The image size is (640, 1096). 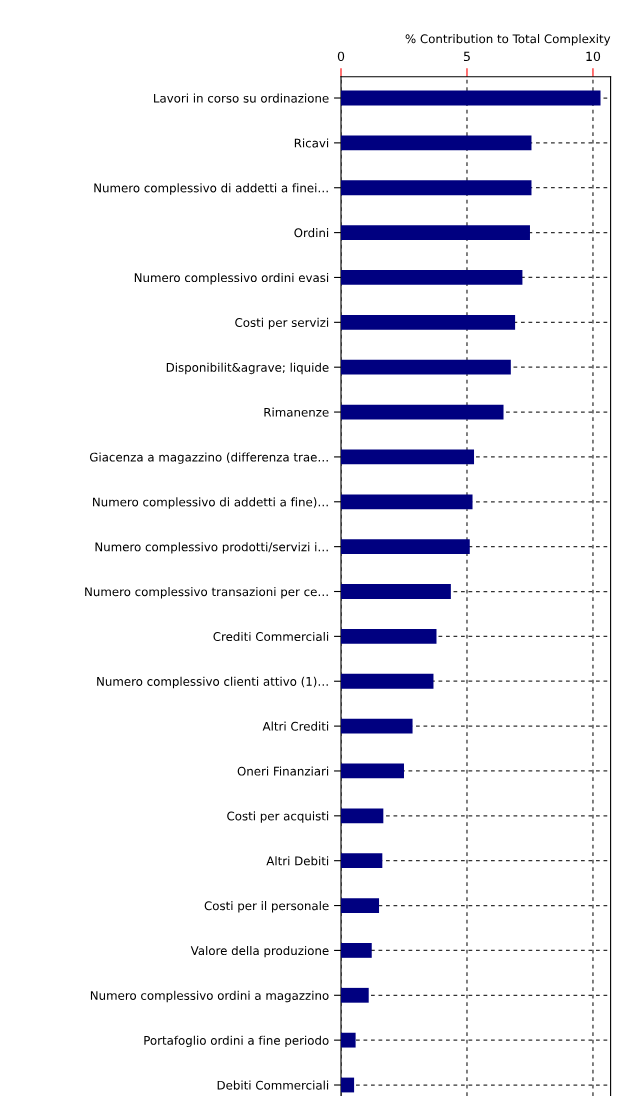 What do you see at coordinates (296, 412) in the screenshot?
I see `y-tick-label: Rimanenze` at bounding box center [296, 412].